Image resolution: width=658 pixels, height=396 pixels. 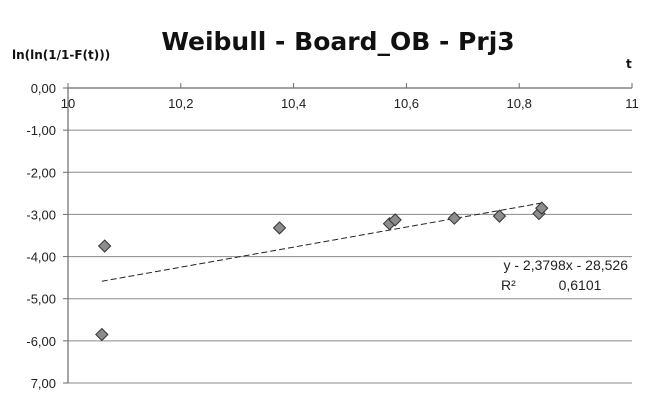 What do you see at coordinates (508, 285) in the screenshot?
I see `trendline-r2-label: R²` at bounding box center [508, 285].